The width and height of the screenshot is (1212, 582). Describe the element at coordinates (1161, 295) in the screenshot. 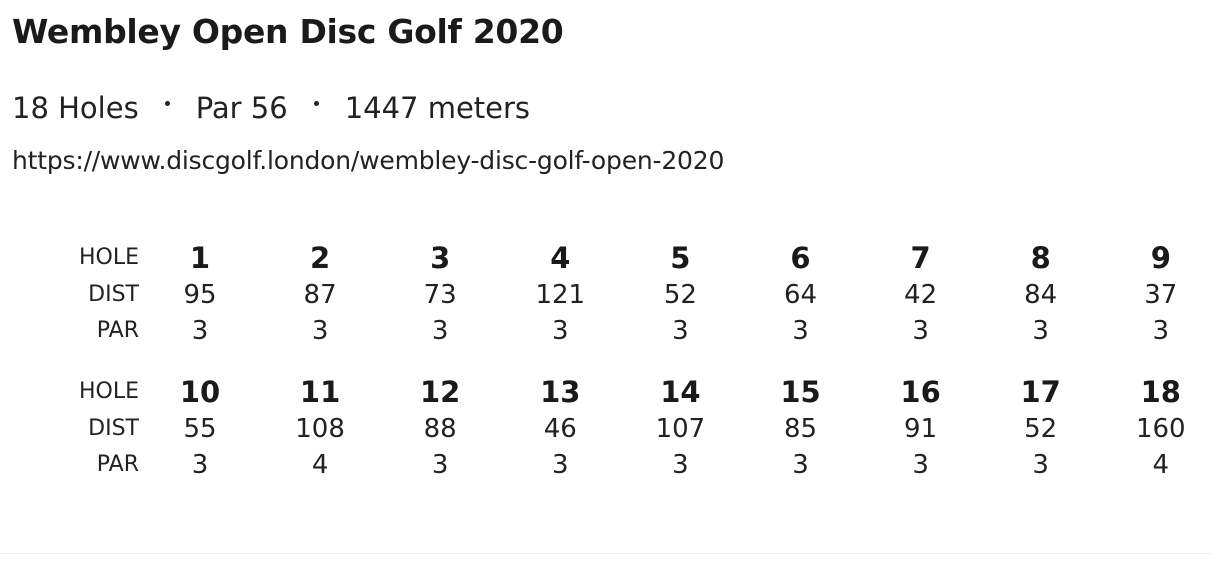

I see `hole-distance: 37` at that location.